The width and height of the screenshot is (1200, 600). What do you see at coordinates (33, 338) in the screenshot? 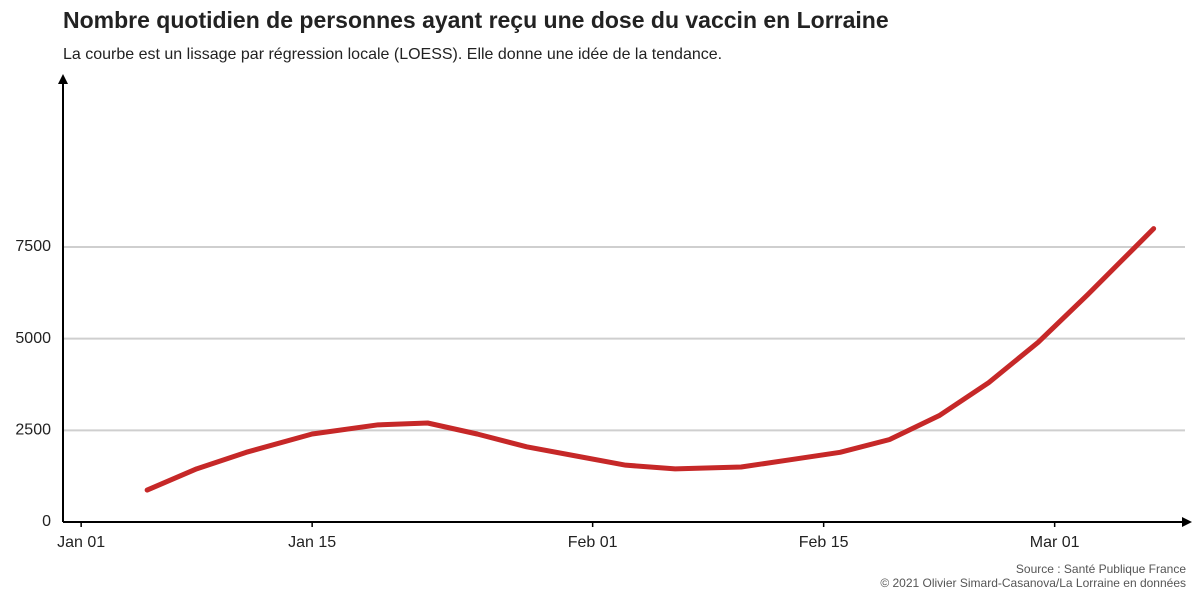
I see `y-tick-label: 5000` at bounding box center [33, 338].